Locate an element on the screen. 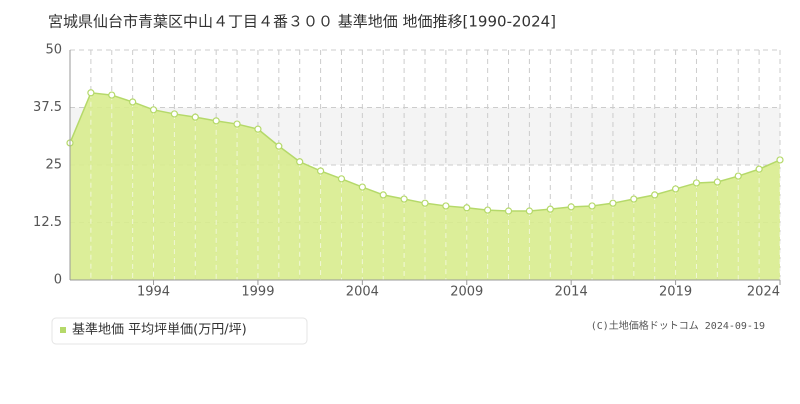 This screenshot has width=800, height=404. y-tick-label: 25 is located at coordinates (53, 165).